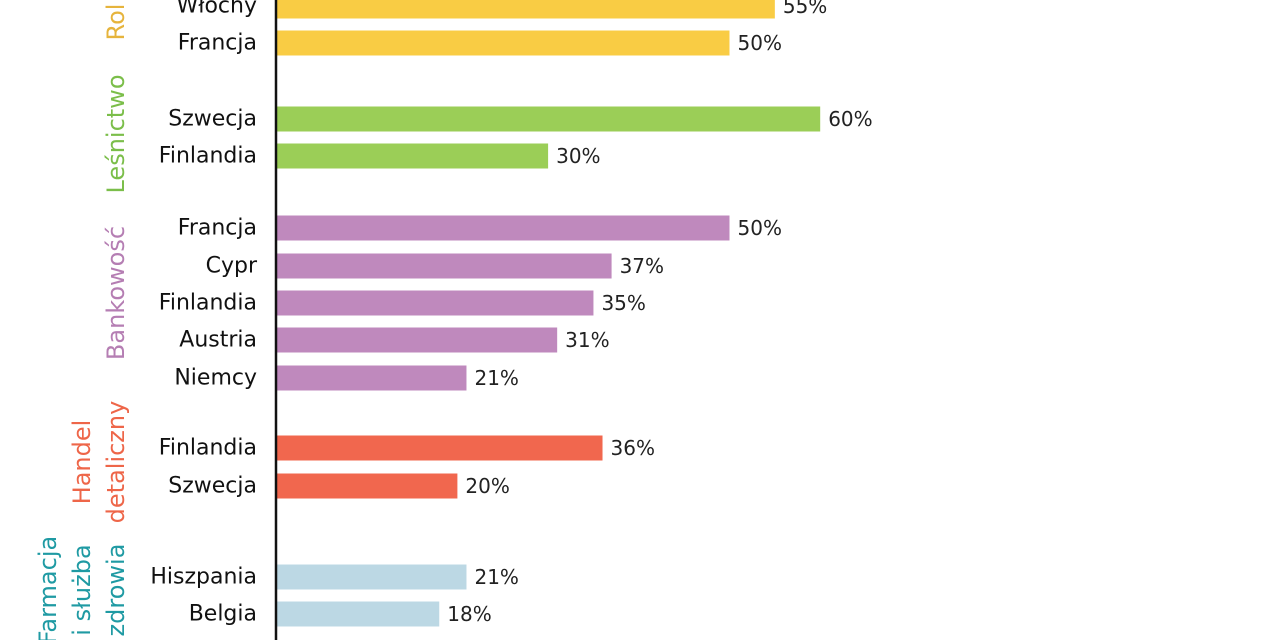 Image resolution: width=1280 pixels, height=640 pixels. Describe the element at coordinates (578, 156) in the screenshot. I see `value-label: 30%` at that location.